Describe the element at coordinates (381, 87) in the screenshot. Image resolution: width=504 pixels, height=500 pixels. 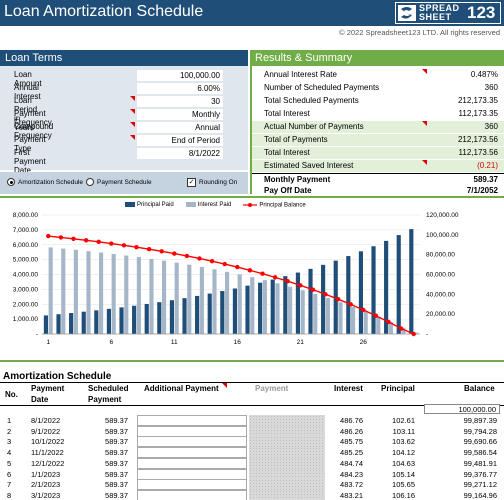
I see `result-row: Number of Scheduled Payments 360` at that location.